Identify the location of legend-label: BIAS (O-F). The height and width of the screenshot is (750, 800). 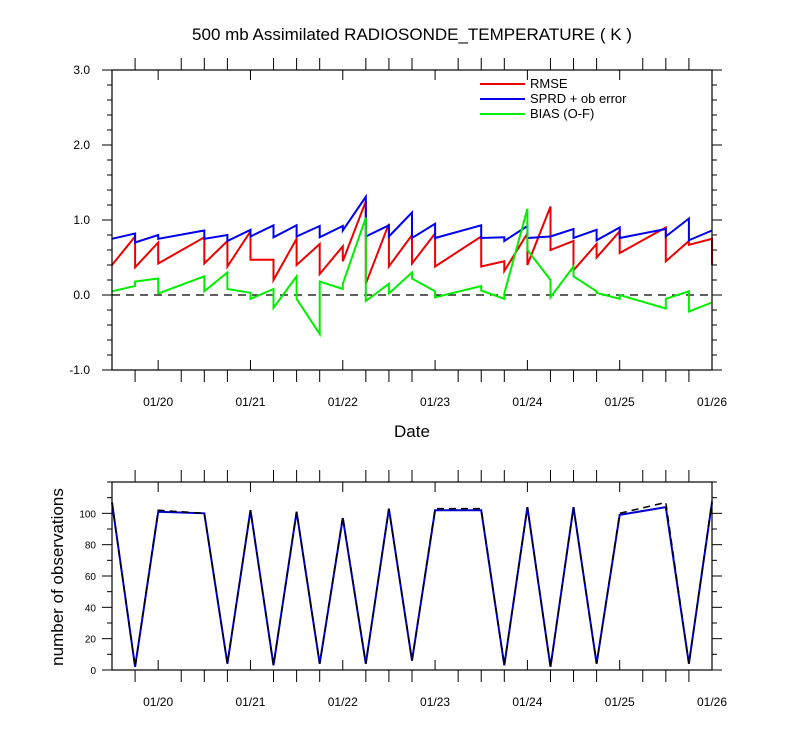
(562, 113).